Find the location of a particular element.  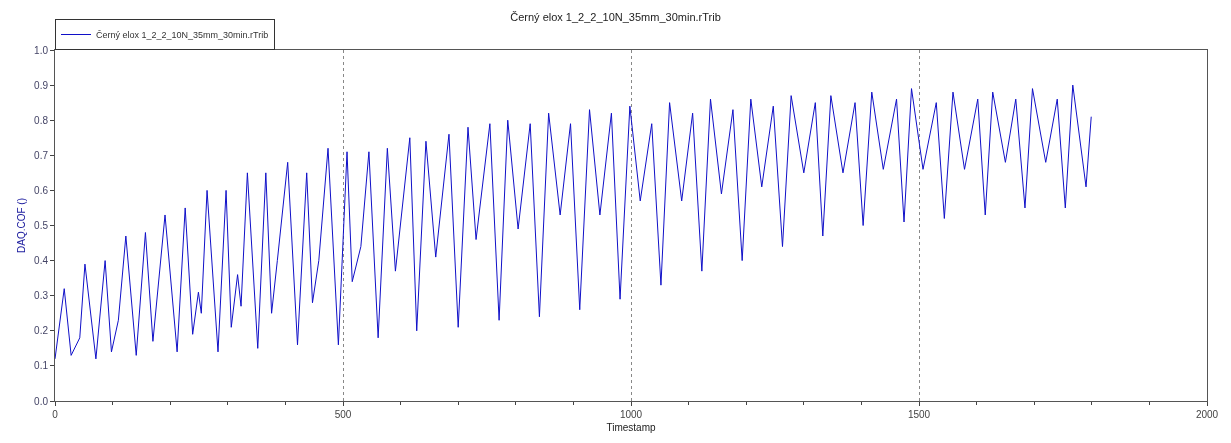

y-tick-label: 0.1 is located at coordinates (41, 366).